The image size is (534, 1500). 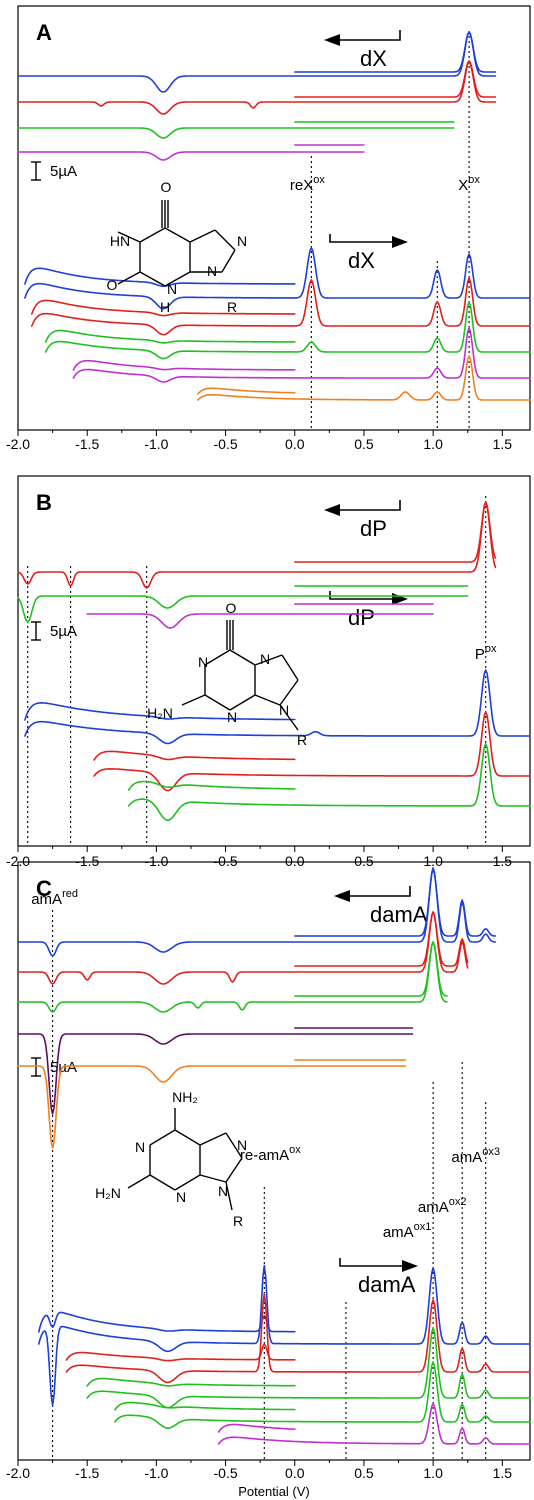 I want to click on atom-label: H₂N, so click(x=108, y=1193).